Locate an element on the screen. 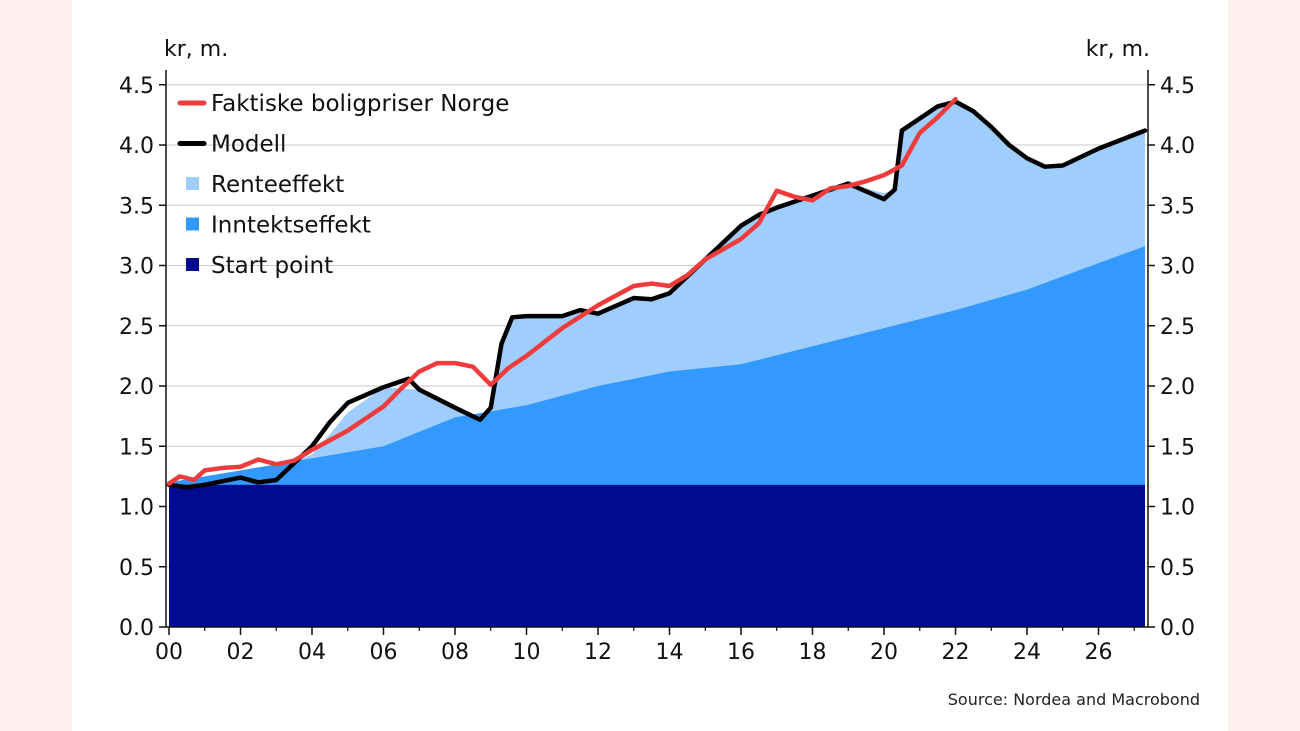 The width and height of the screenshot is (1300, 731). legend-label: Modell is located at coordinates (248, 145).